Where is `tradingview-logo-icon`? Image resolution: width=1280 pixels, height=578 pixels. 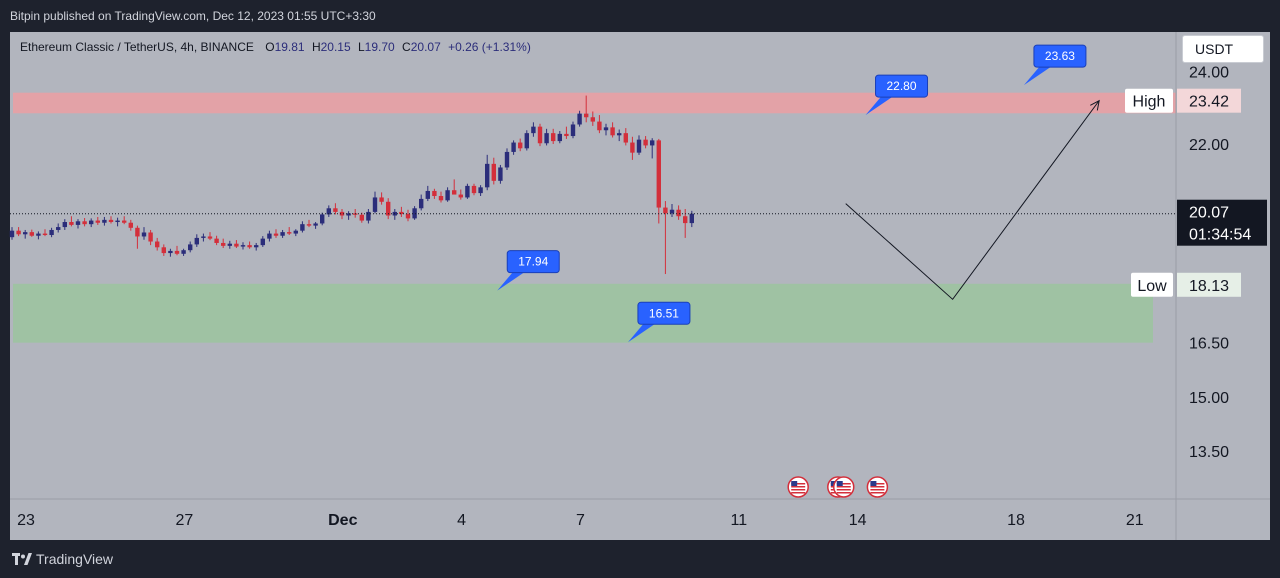 tradingview-logo-icon is located at coordinates (22, 559).